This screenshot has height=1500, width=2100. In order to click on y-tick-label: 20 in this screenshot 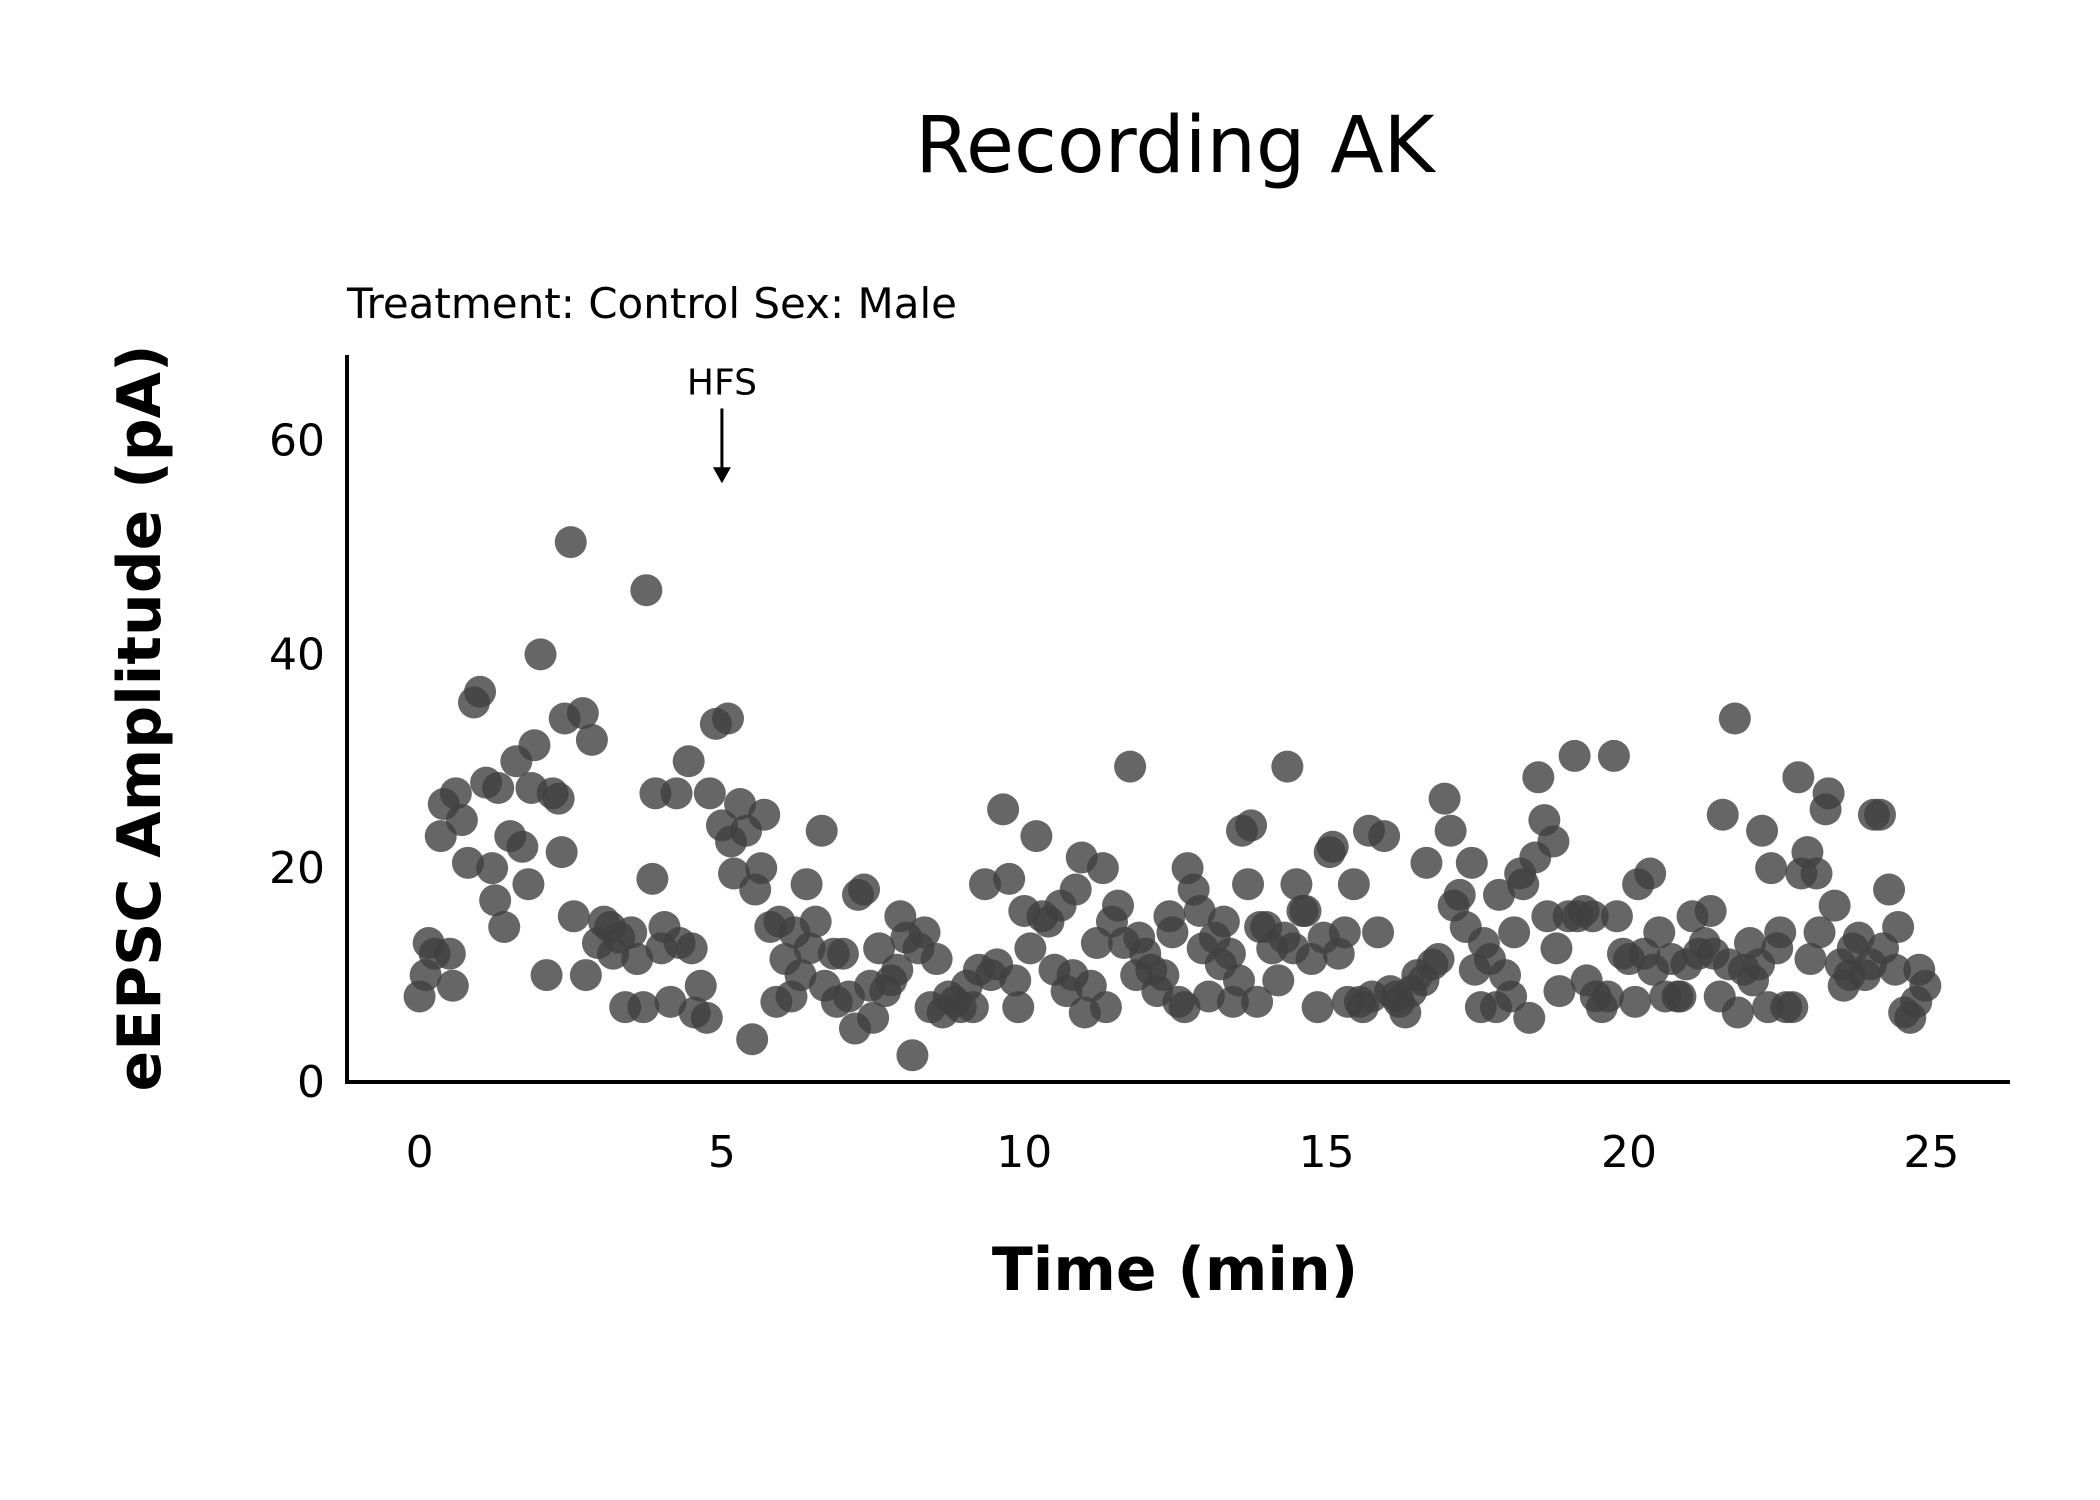, I will do `click(297, 868)`.